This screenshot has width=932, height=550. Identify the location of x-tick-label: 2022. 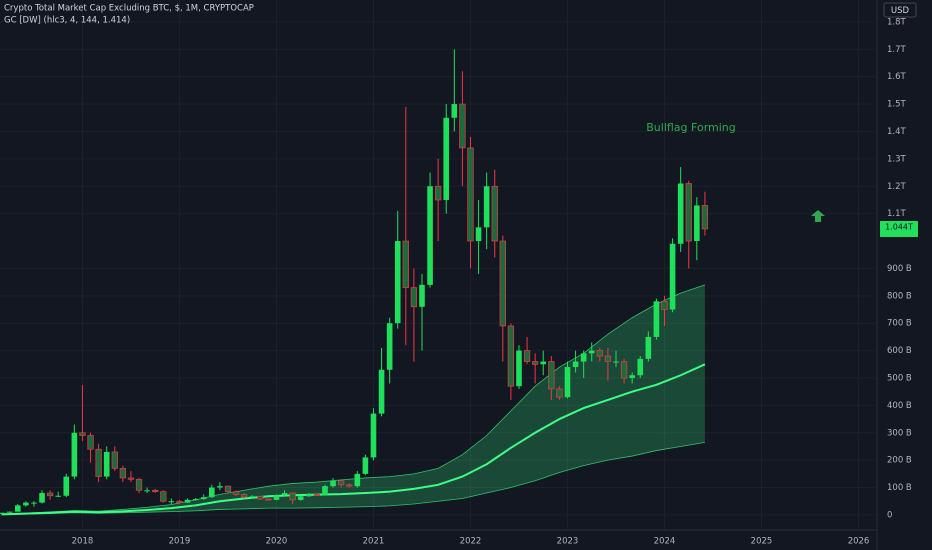
(471, 542).